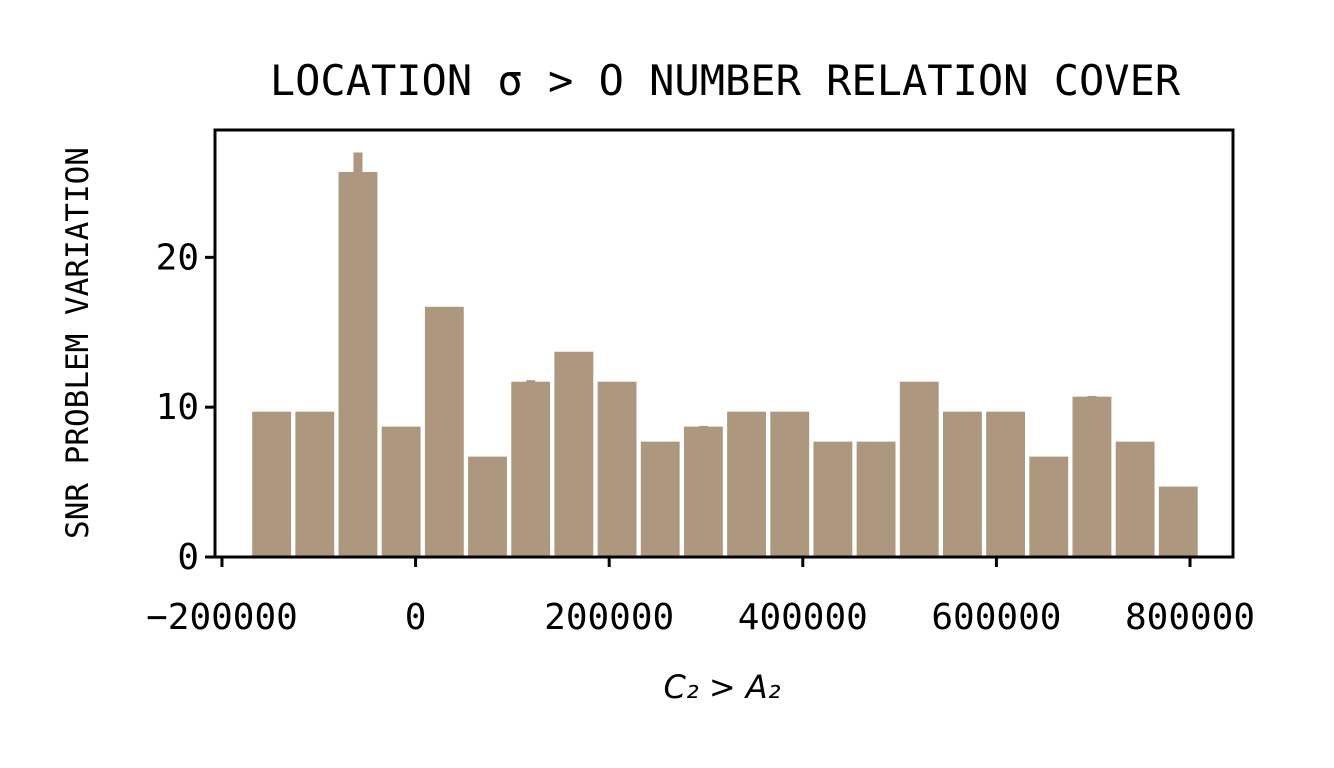 The image size is (1334, 768). I want to click on x-tick-label: 800000, so click(1190, 617).